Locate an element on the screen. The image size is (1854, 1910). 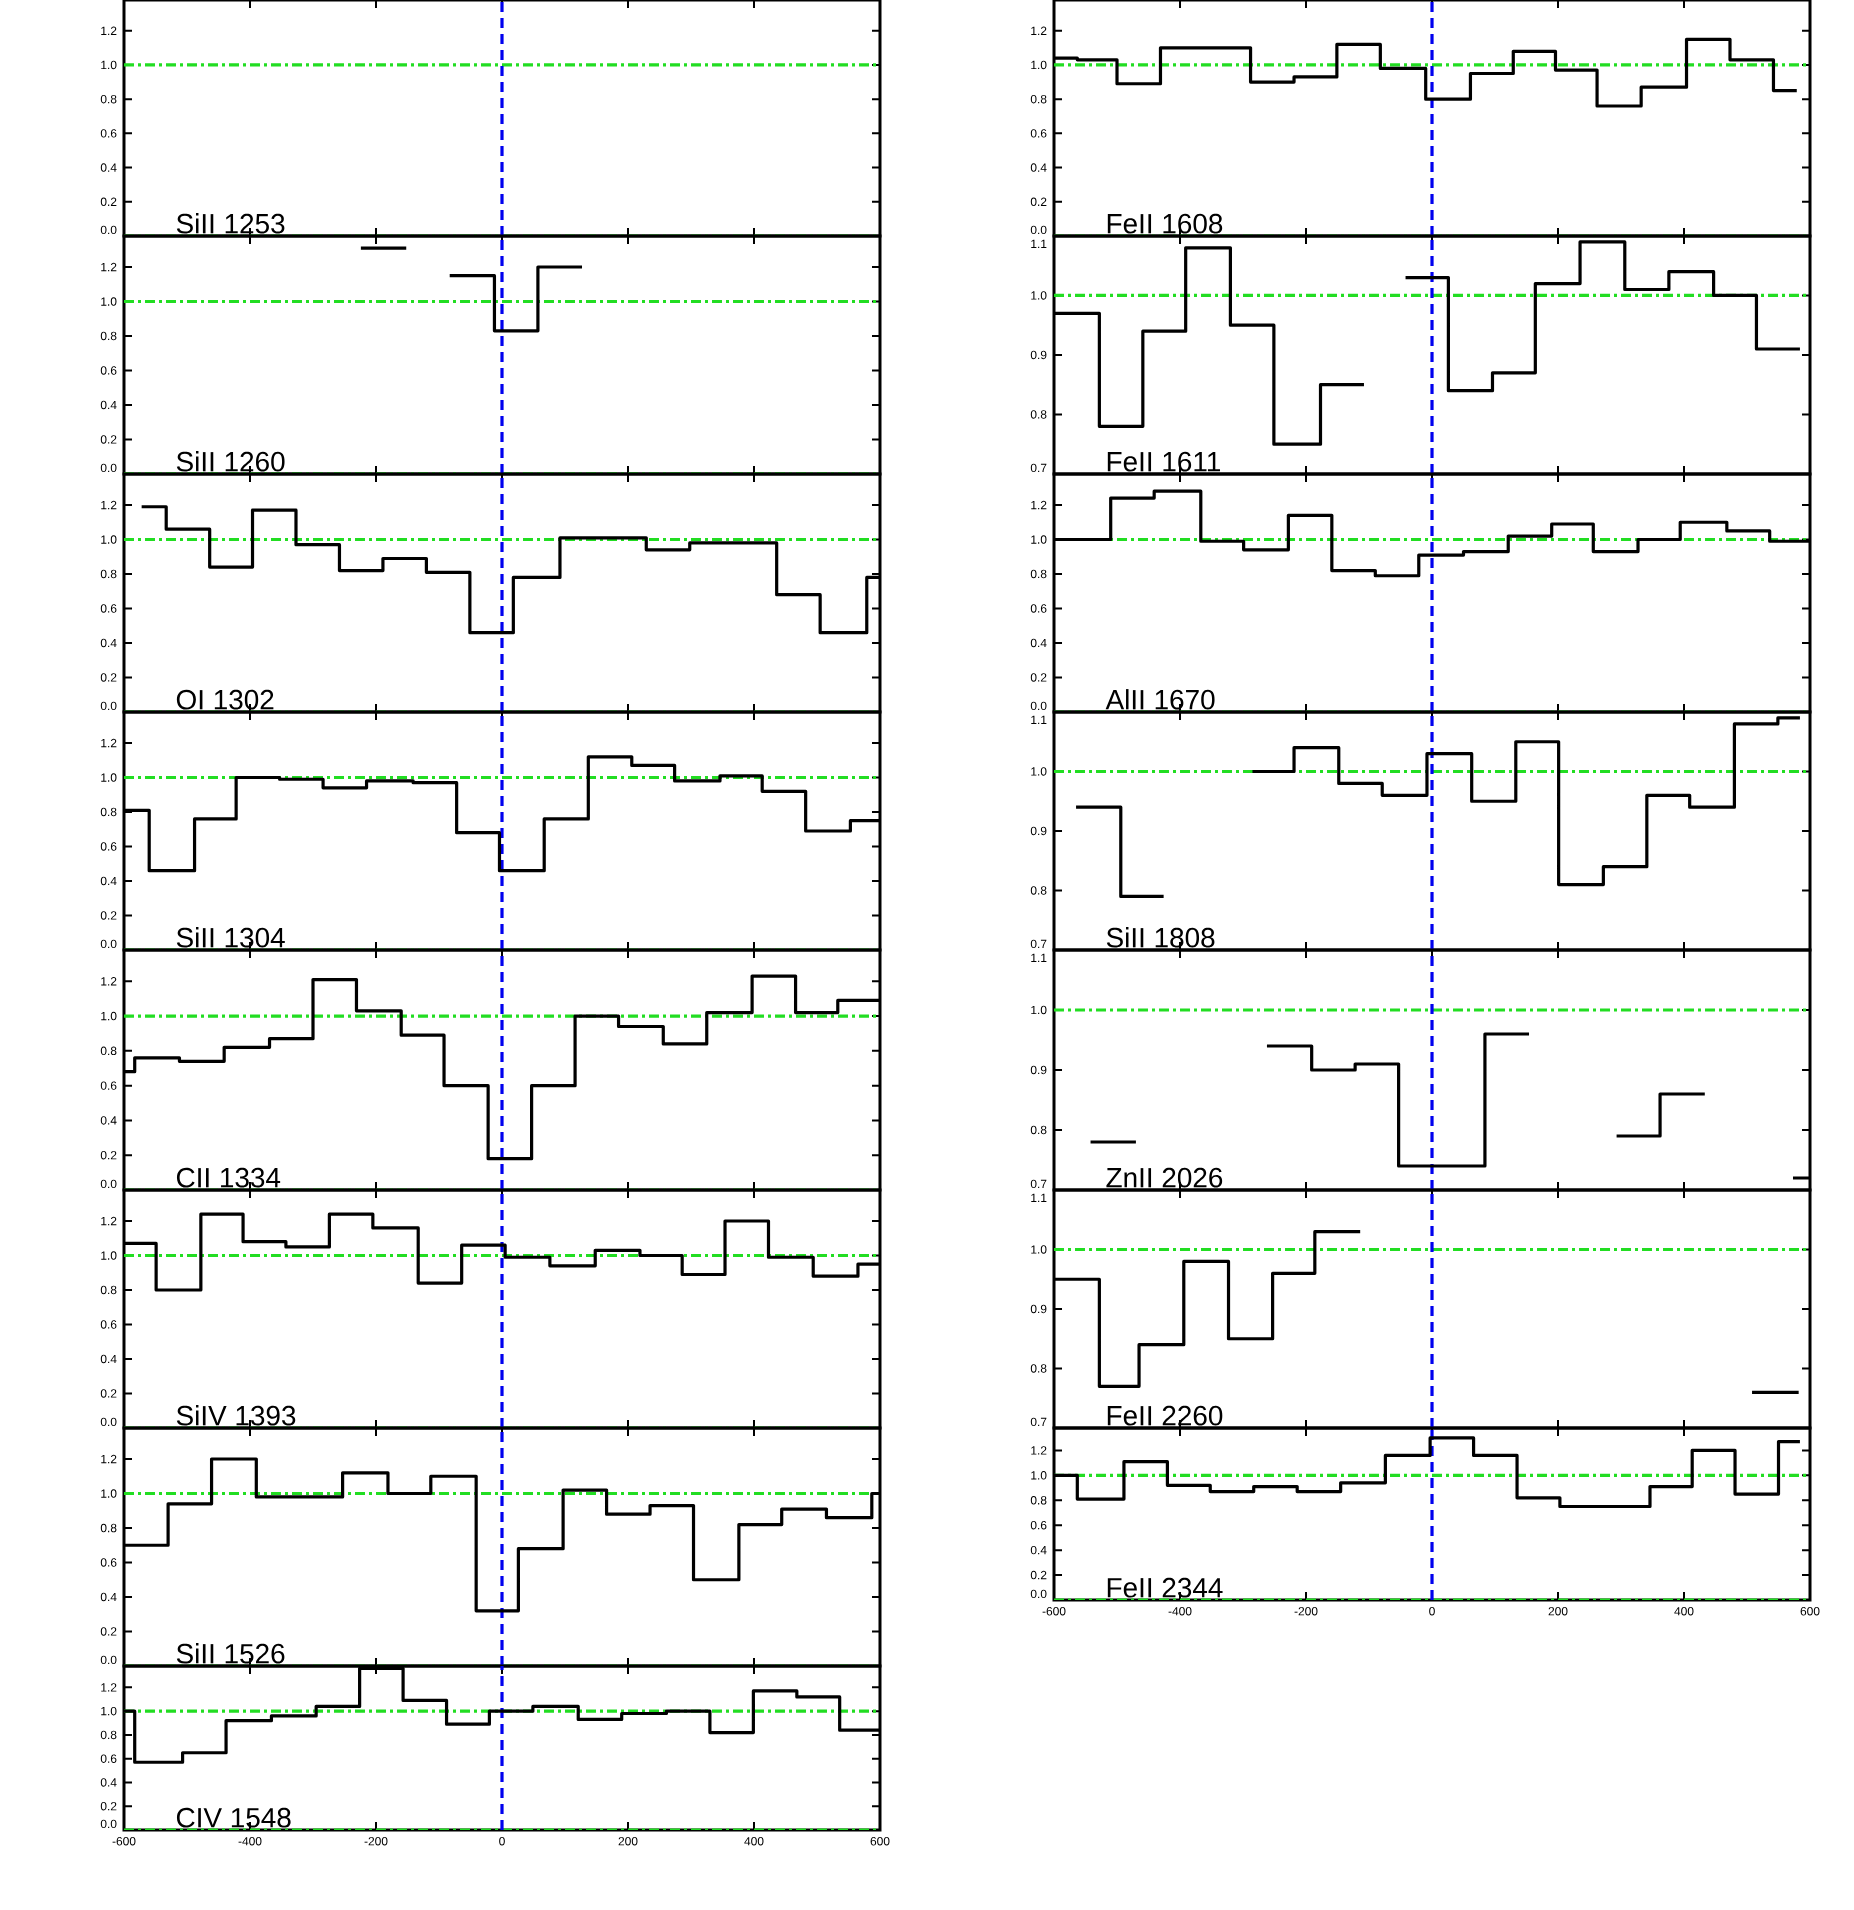
text: CII 1334 is located at coordinates (228, 1177).